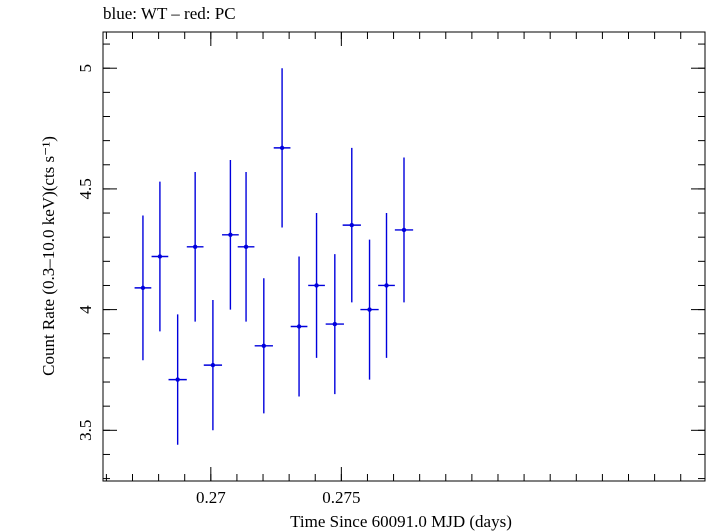 This screenshot has width=709, height=532. What do you see at coordinates (48, 256) in the screenshot?
I see `y-axis-label: Count Rate (0.3–10.0 keV)(cts s⁻¹)` at bounding box center [48, 256].